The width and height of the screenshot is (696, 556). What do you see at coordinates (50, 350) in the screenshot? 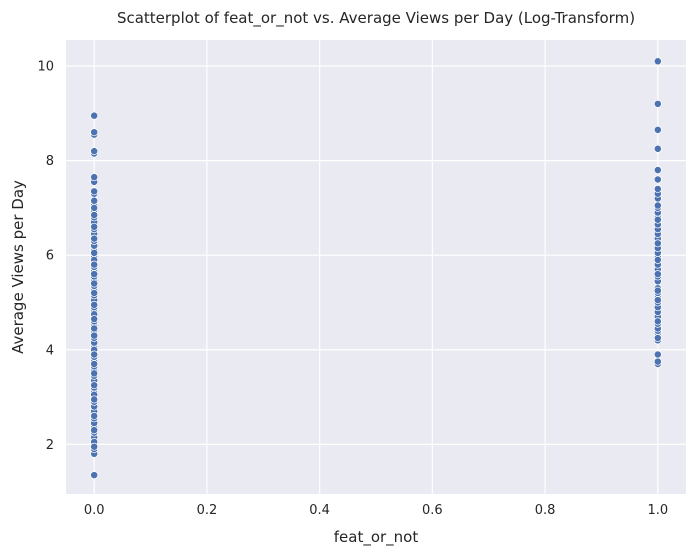
I see `y-tick-label: 4` at bounding box center [50, 350].